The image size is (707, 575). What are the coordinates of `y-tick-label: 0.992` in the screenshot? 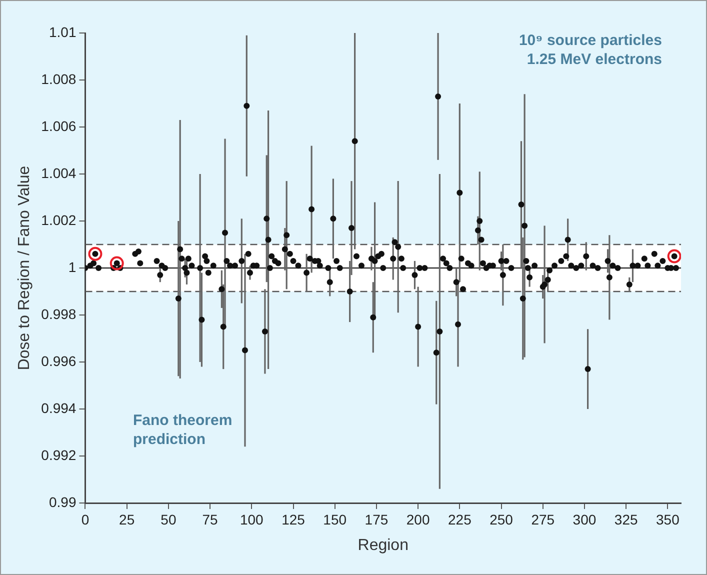 It's located at (58, 454).